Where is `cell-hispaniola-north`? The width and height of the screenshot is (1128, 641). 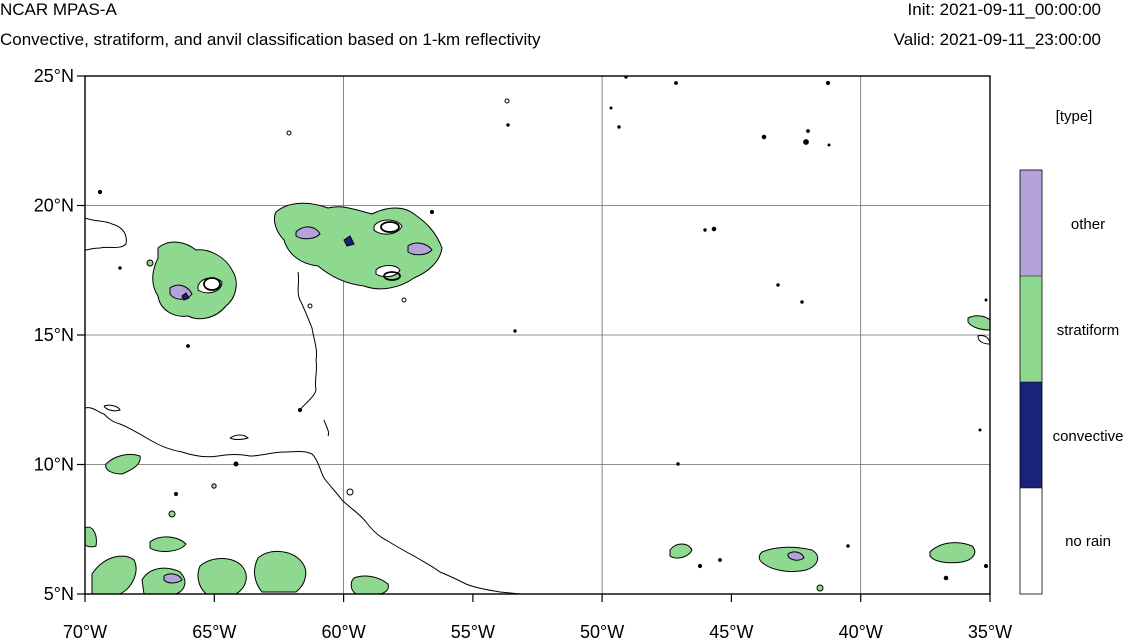 cell-hispaniola-north is located at coordinates (194, 280).